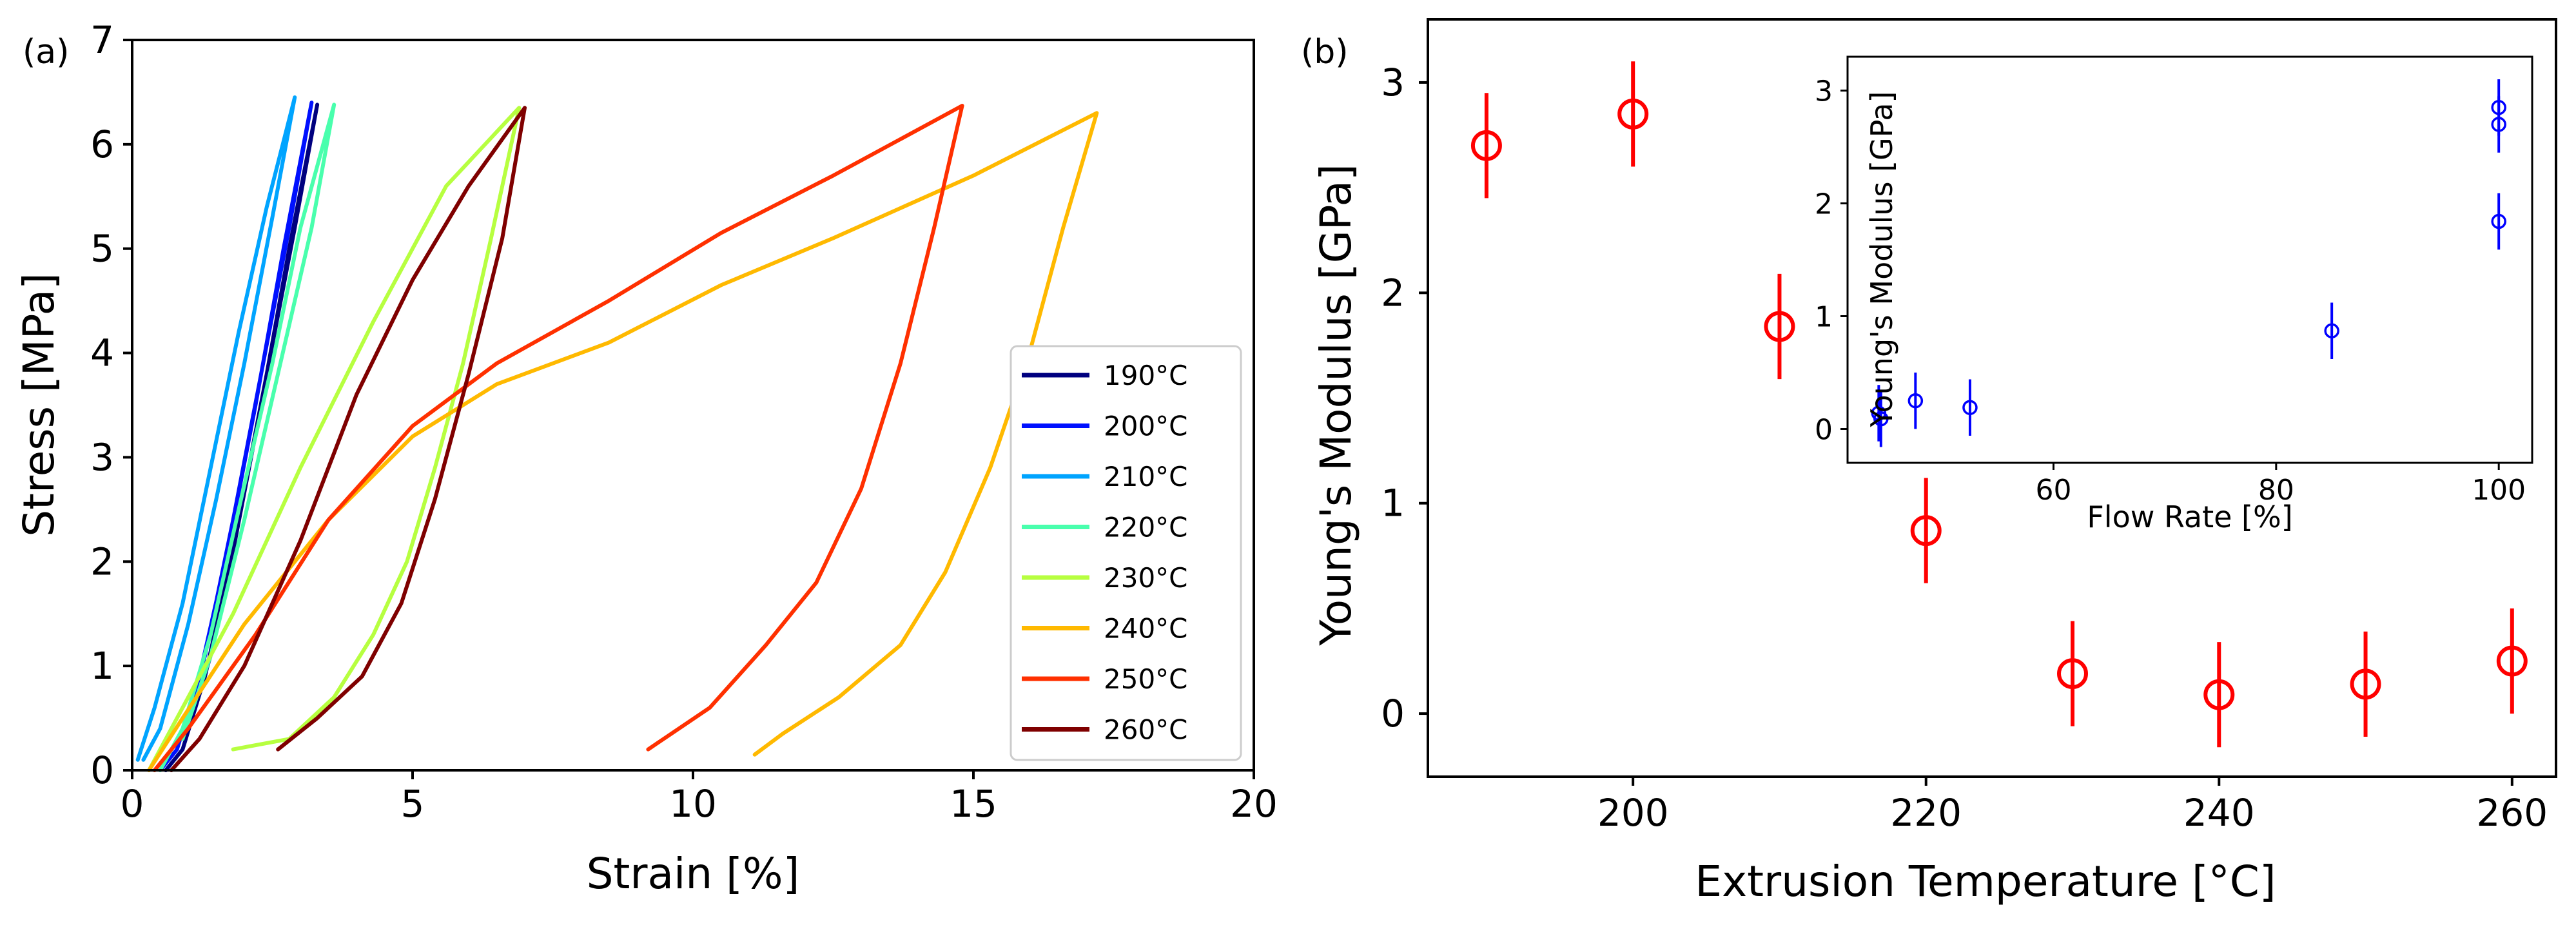 This screenshot has height=934, width=2576. I want to click on stress-strain-curve-230c, so click(334, 439).